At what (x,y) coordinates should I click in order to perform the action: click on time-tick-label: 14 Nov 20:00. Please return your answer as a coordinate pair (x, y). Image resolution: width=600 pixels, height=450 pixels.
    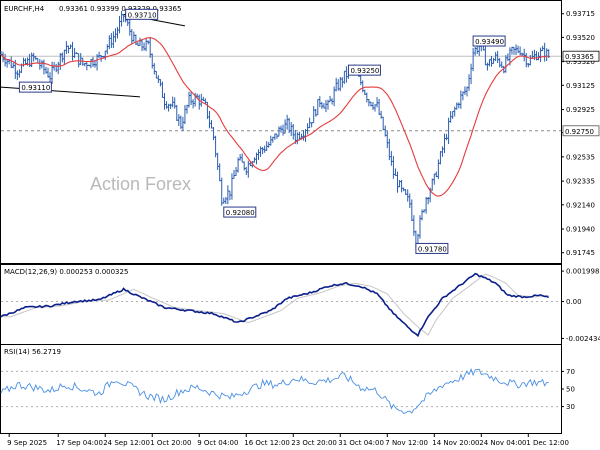
    Looking at the image, I should click on (455, 443).